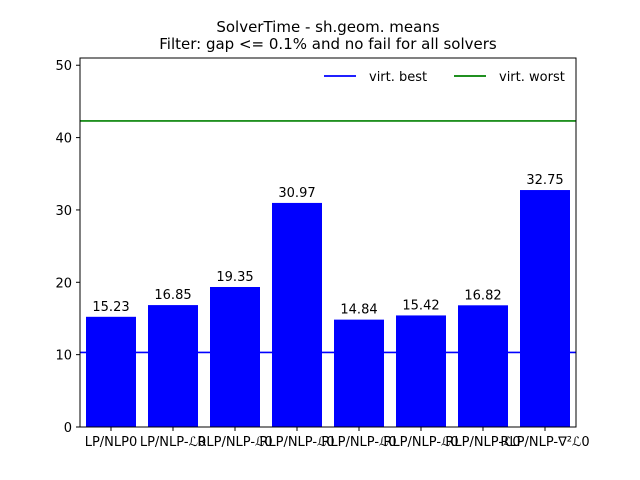 The width and height of the screenshot is (640, 480). What do you see at coordinates (63, 356) in the screenshot?
I see `y-tick-label-10: 10` at bounding box center [63, 356].